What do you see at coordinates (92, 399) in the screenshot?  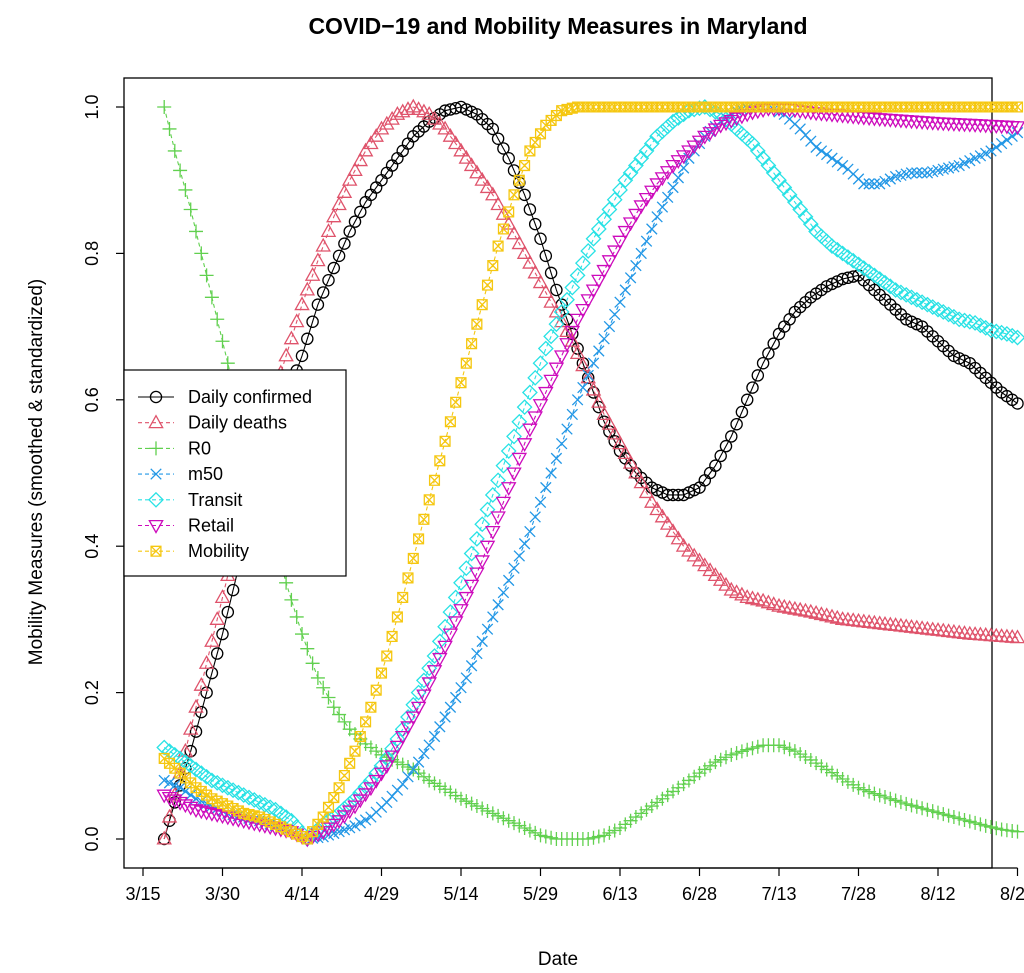 I see `y-tick-label: 0.6` at bounding box center [92, 399].